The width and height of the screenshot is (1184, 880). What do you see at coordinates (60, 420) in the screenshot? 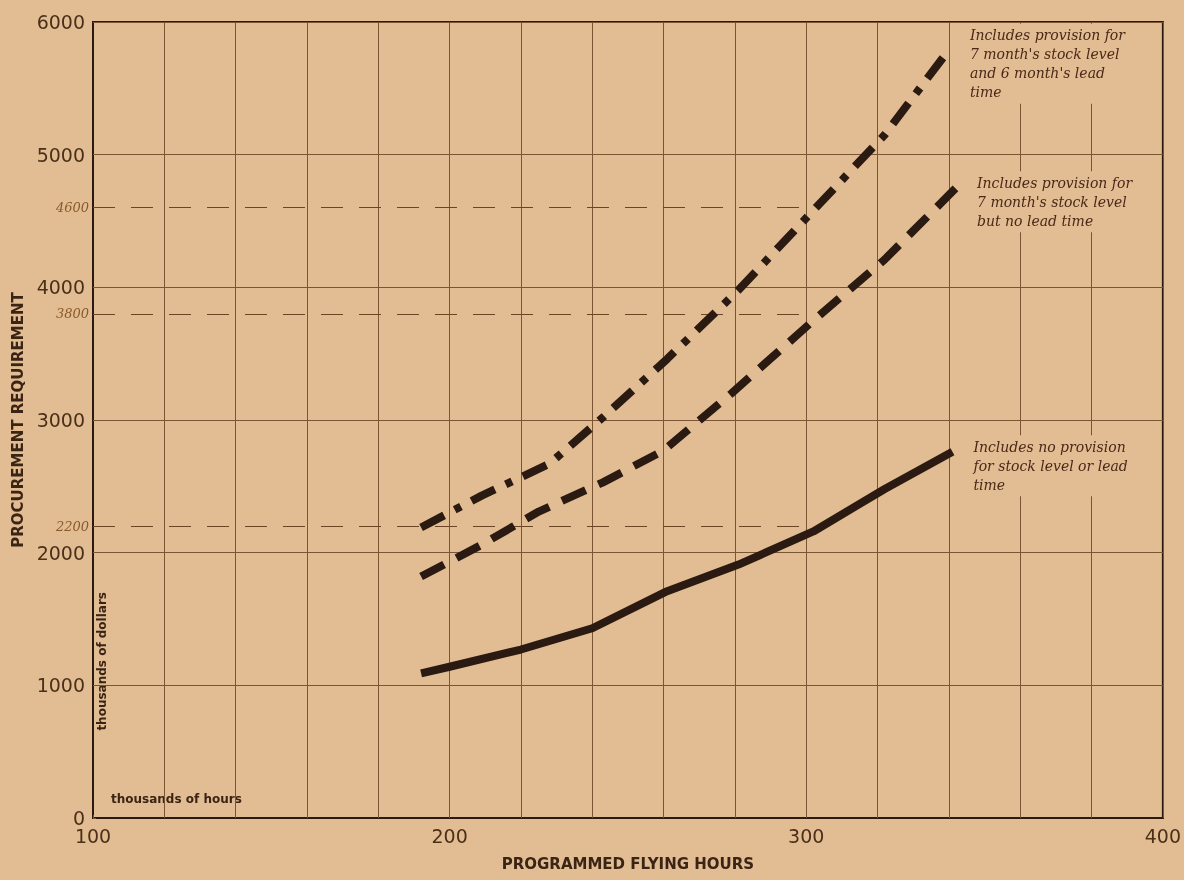
I see `y-tick-label: 3000` at bounding box center [60, 420].